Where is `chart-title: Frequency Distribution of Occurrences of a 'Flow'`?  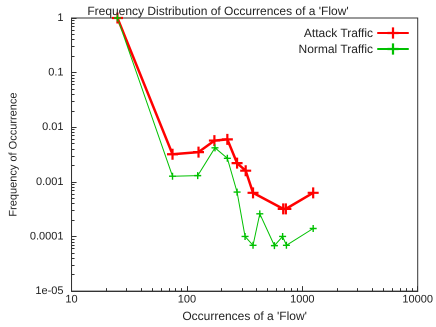 chart-title: Frequency Distribution of Occurrences of a 'Flow' is located at coordinates (218, 11).